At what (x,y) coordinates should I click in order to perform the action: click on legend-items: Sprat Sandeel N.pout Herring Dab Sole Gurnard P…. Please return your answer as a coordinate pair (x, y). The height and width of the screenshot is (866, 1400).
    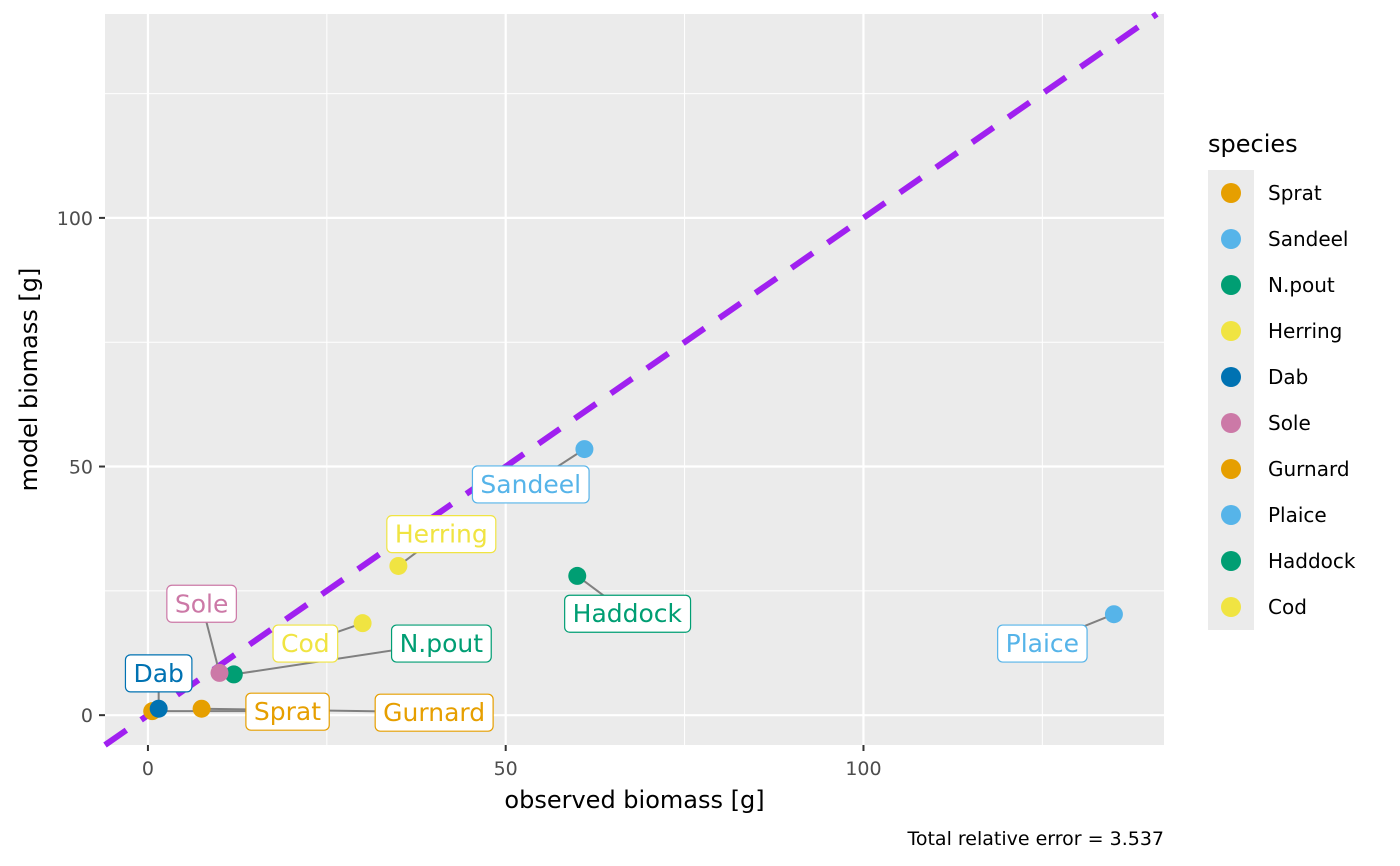
    Looking at the image, I should click on (1288, 400).